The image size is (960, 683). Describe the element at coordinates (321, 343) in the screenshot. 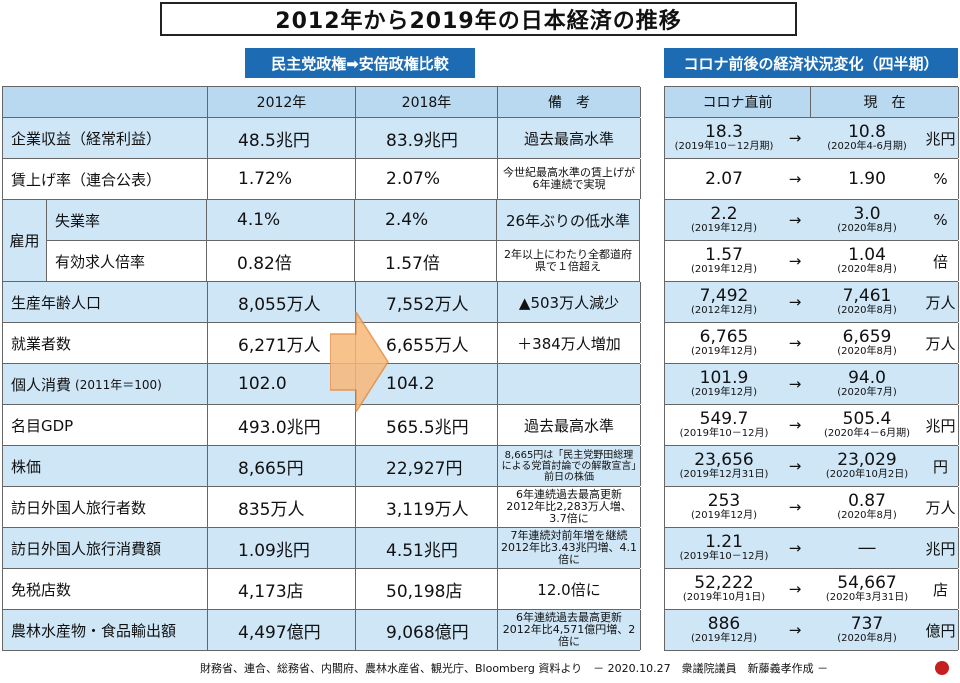

I see `table-row: 就業者数 6,271万人 6,655万人 ＋384万人増加` at that location.